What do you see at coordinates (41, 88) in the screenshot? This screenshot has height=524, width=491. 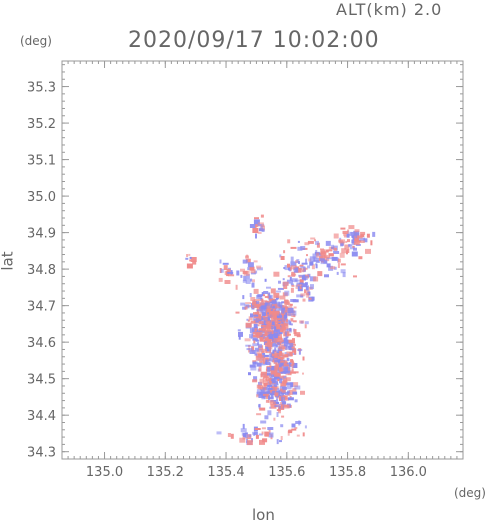 I see `y-tick-label: 35.3` at bounding box center [41, 88].